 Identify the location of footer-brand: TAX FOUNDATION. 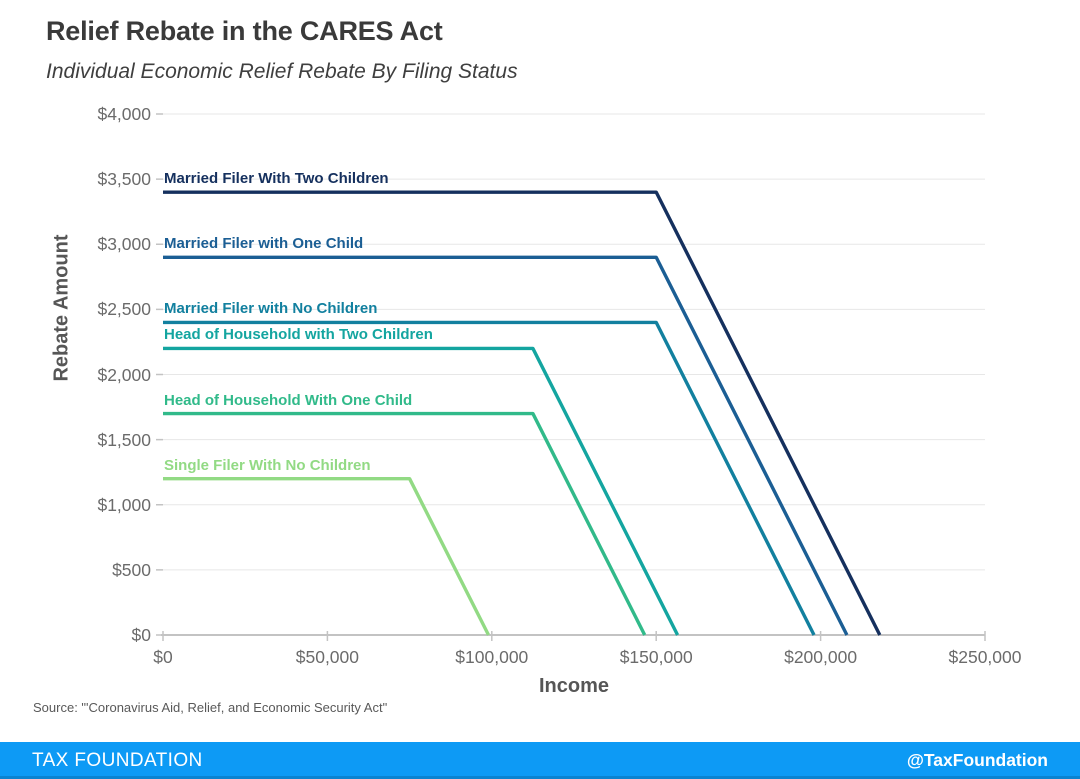
(117, 760).